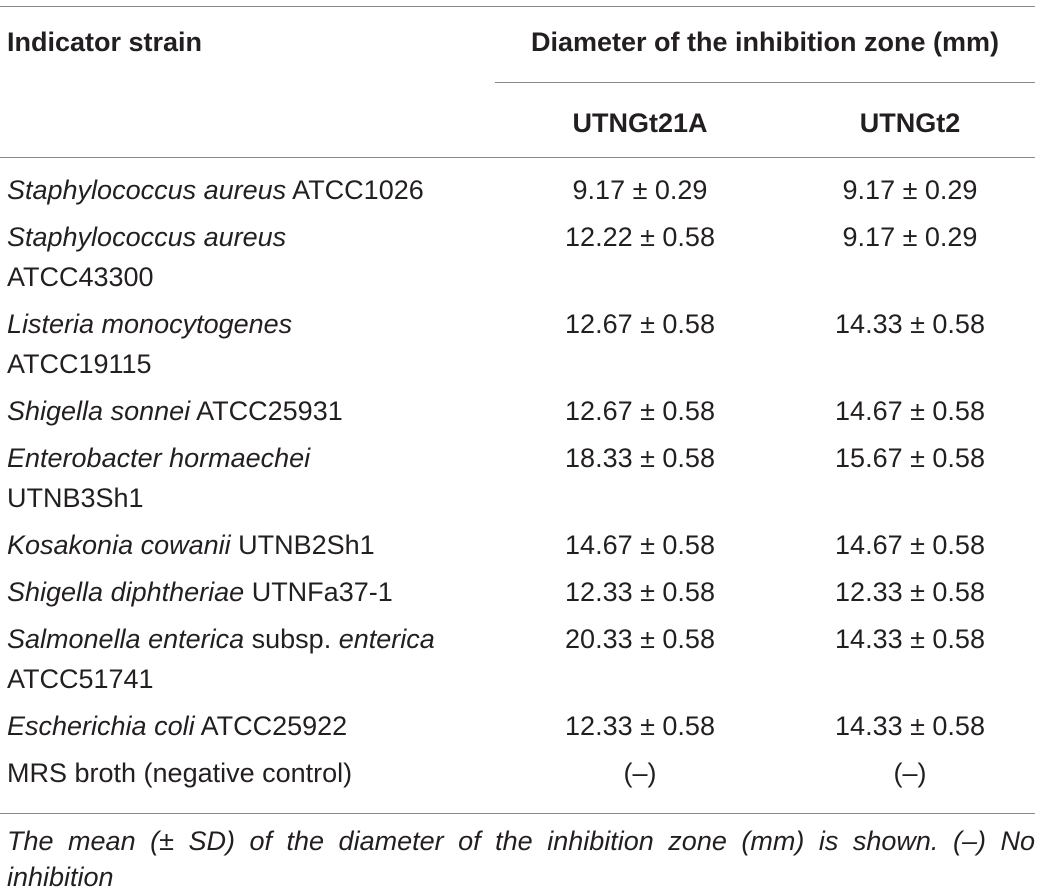 This screenshot has width=1040, height=895. What do you see at coordinates (640, 458) in the screenshot?
I see `value-utngt21a: 18.33 ± 0.58` at bounding box center [640, 458].